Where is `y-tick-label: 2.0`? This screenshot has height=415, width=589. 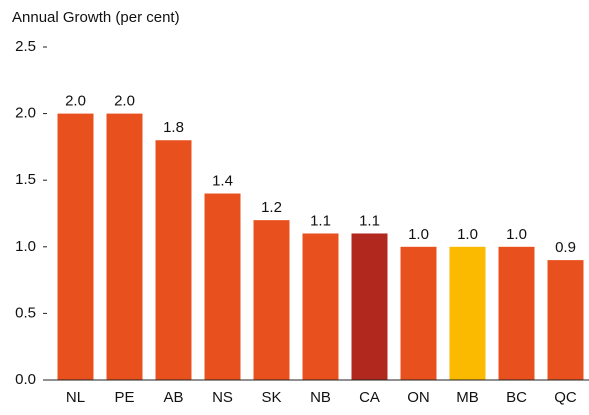
y-tick-label: 2.0 is located at coordinates (25, 113).